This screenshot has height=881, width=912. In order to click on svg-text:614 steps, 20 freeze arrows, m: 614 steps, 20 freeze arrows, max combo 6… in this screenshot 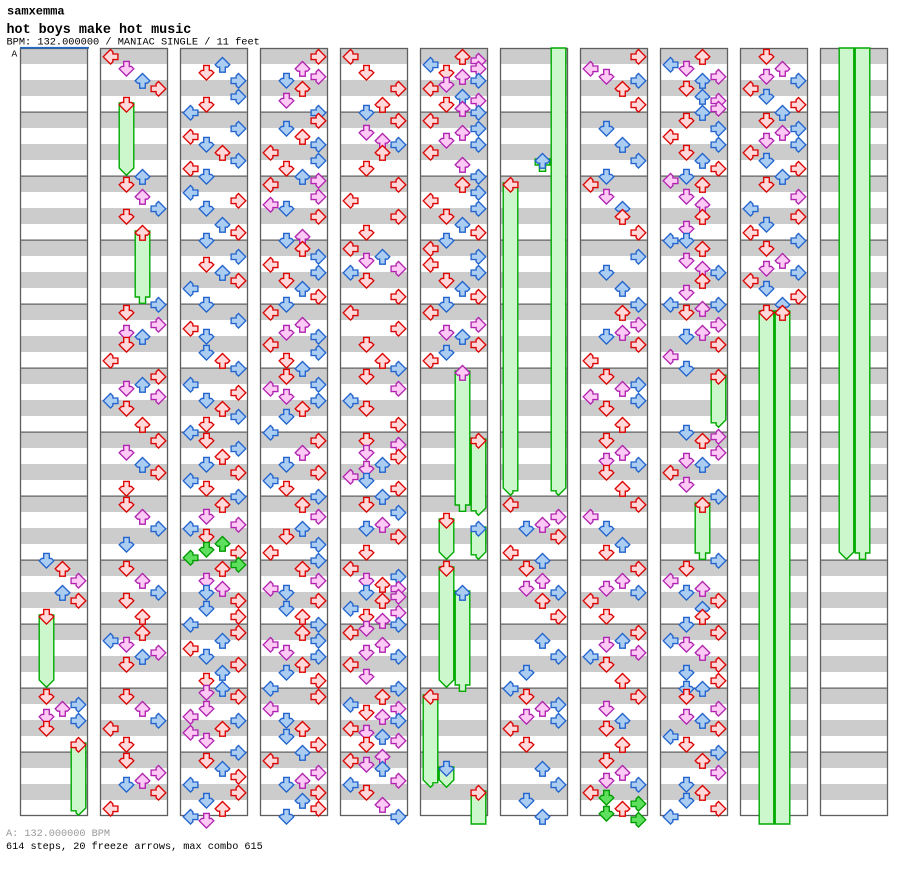, I will do `click(134, 847)`.